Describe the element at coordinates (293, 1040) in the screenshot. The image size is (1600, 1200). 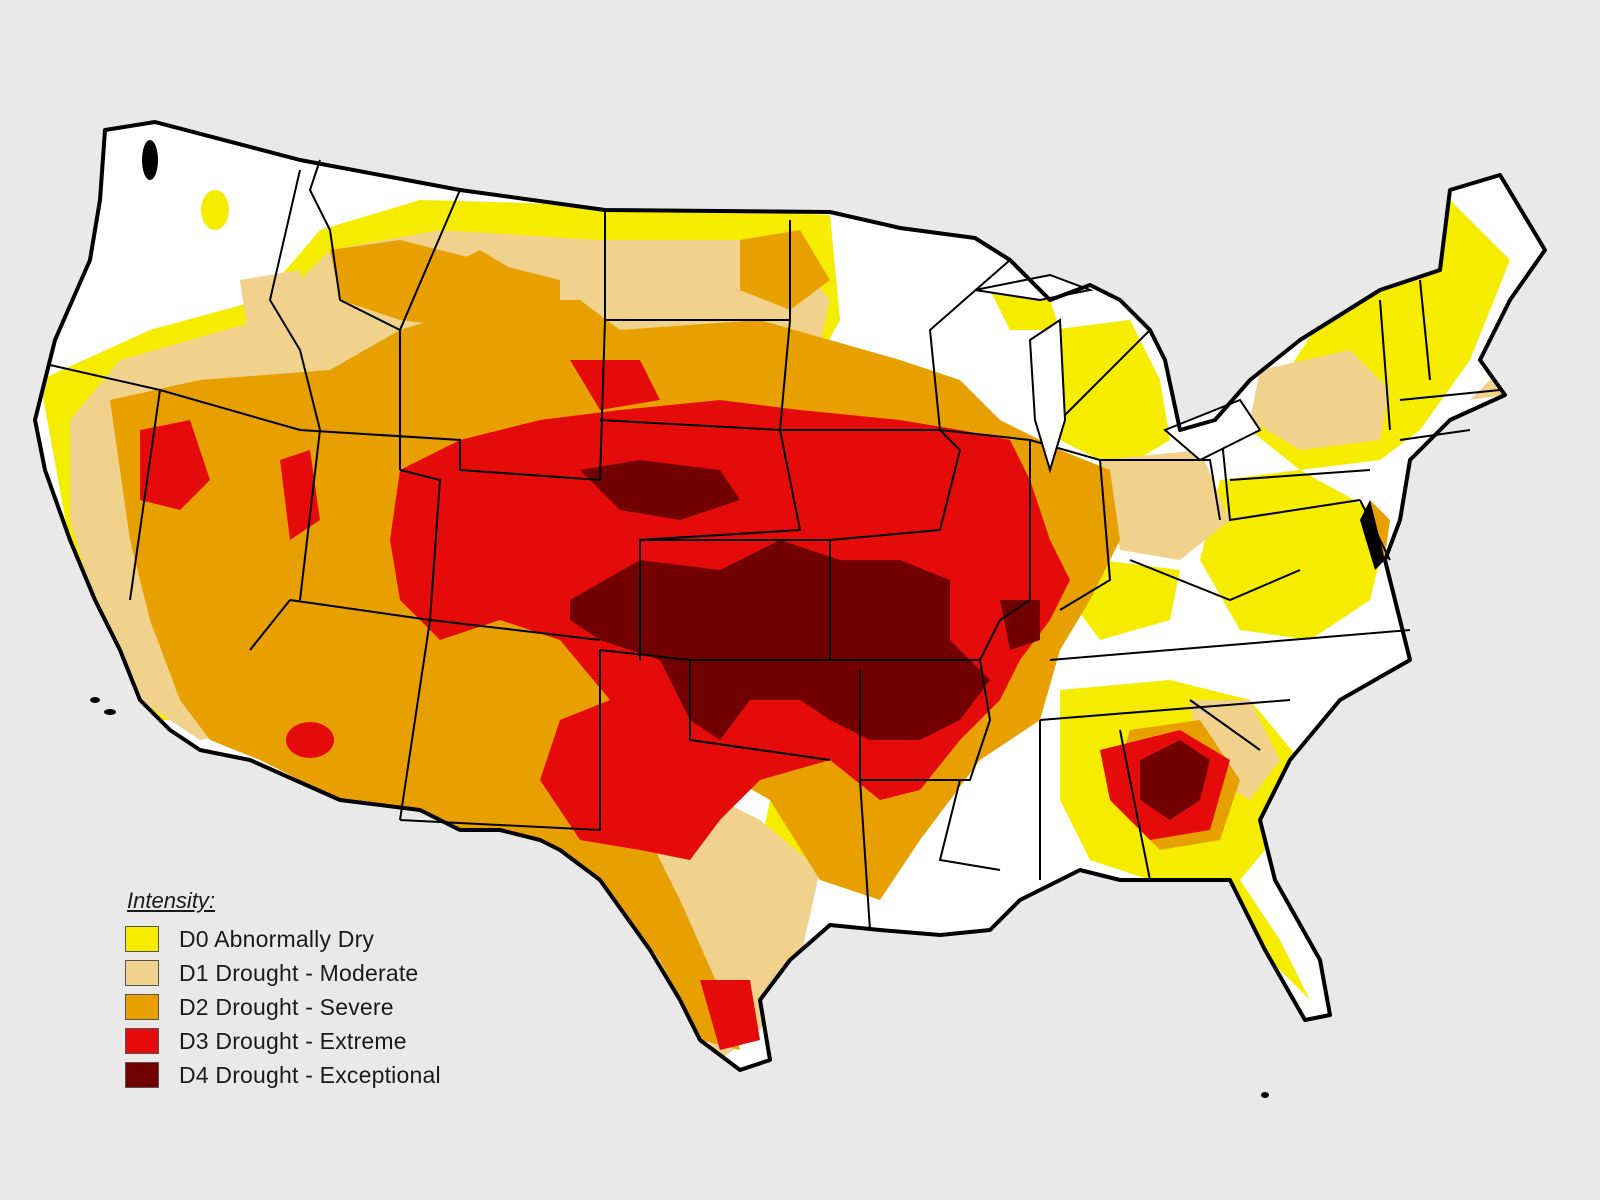
I see `legend-label-d3: D3 Drought - Extreme` at that location.